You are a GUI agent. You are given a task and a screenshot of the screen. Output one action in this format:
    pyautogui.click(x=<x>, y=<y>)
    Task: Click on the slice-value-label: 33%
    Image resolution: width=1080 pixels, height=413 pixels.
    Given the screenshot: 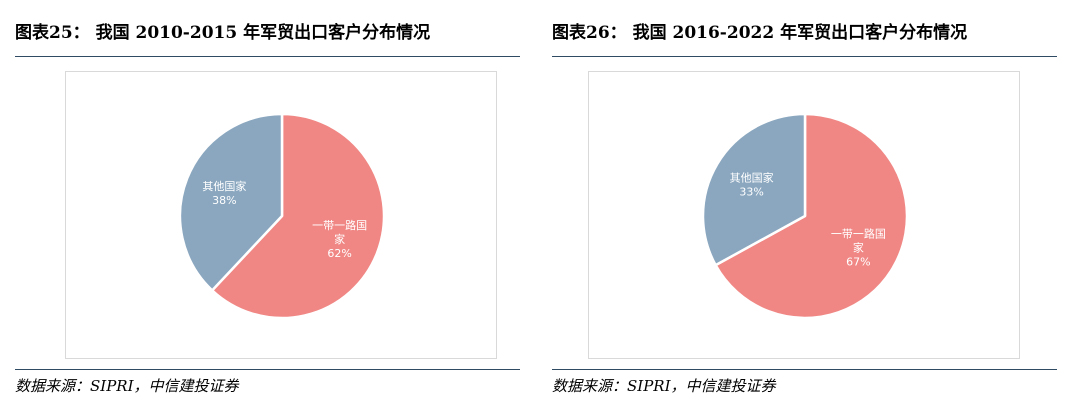 What is the action you would take?
    pyautogui.click(x=751, y=191)
    